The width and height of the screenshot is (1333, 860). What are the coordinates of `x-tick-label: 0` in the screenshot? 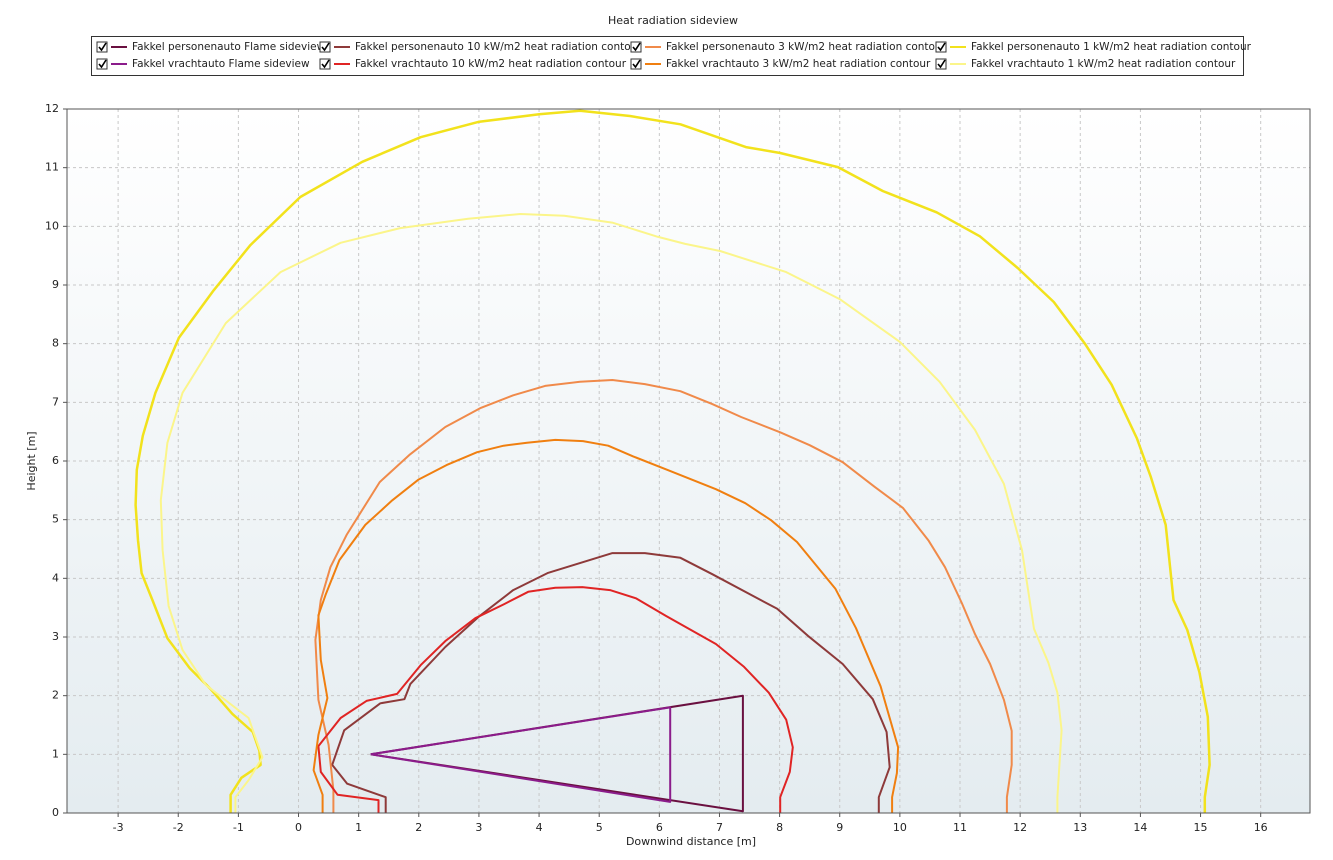 It's located at (298, 827).